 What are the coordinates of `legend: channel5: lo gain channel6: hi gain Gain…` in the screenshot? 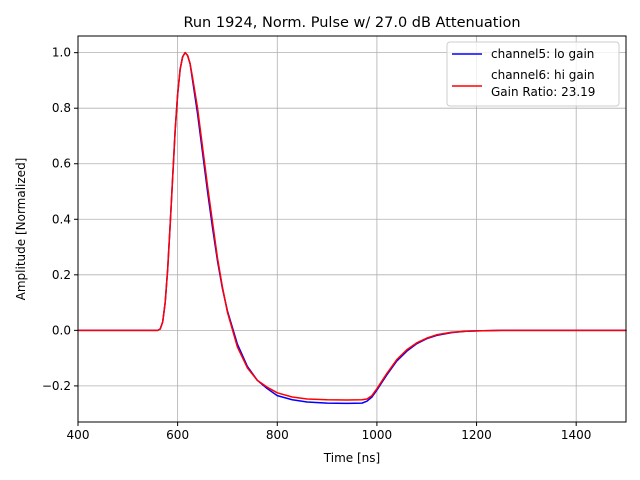 It's located at (533, 74).